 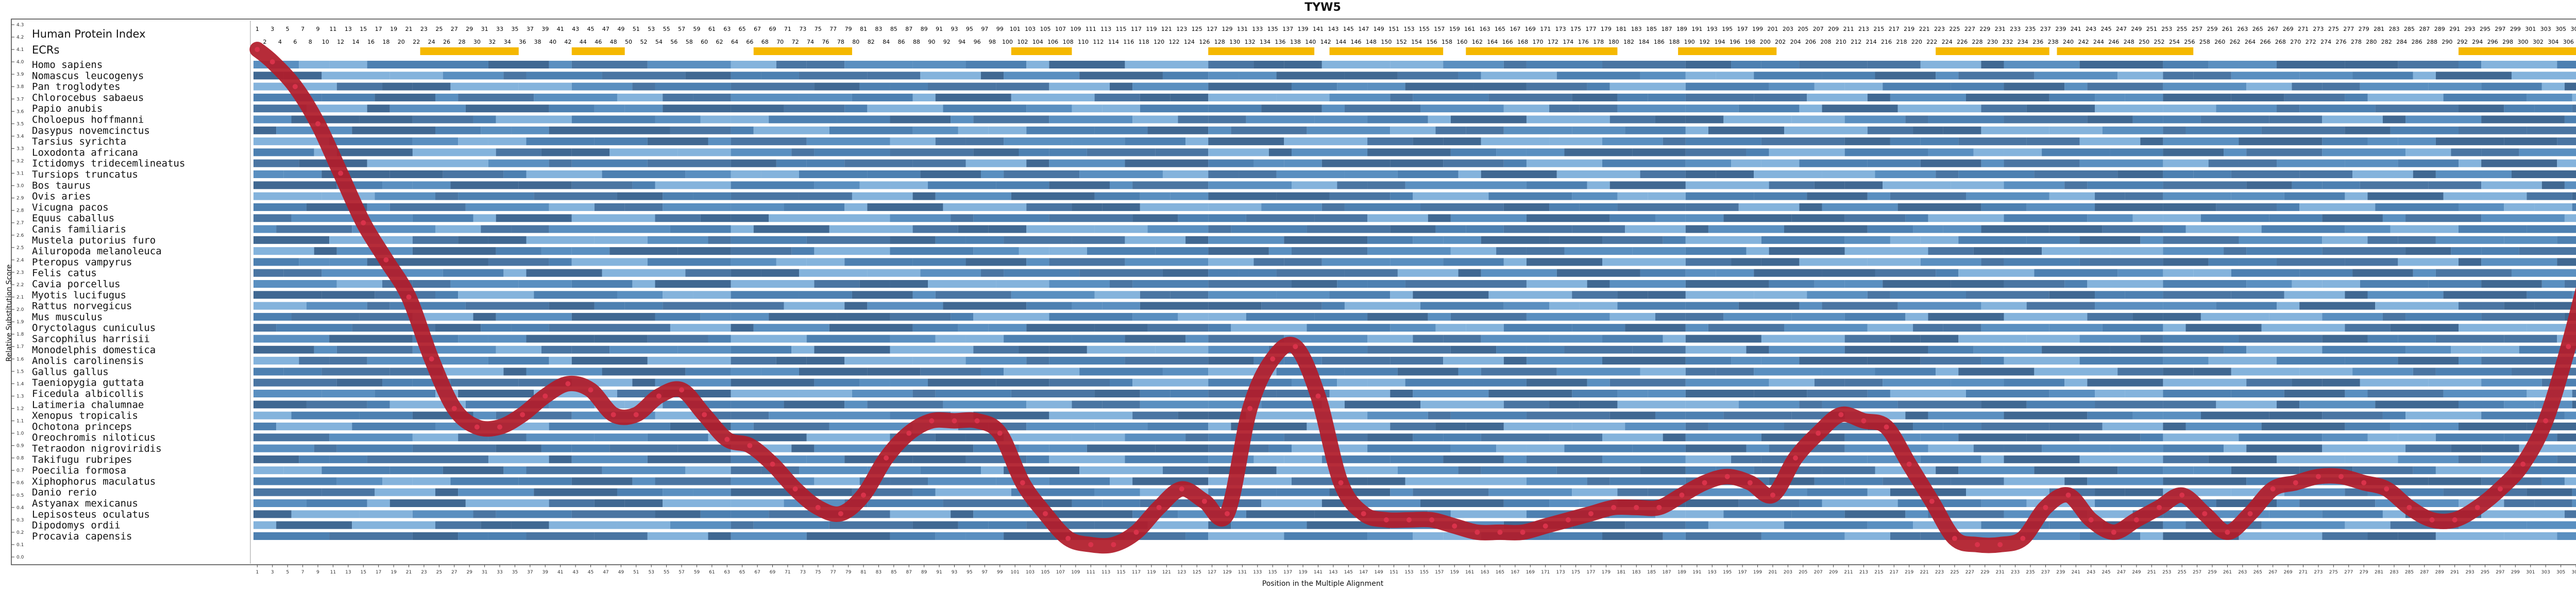 What do you see at coordinates (2303, 572) in the screenshot?
I see `x-tick-label: 271` at bounding box center [2303, 572].